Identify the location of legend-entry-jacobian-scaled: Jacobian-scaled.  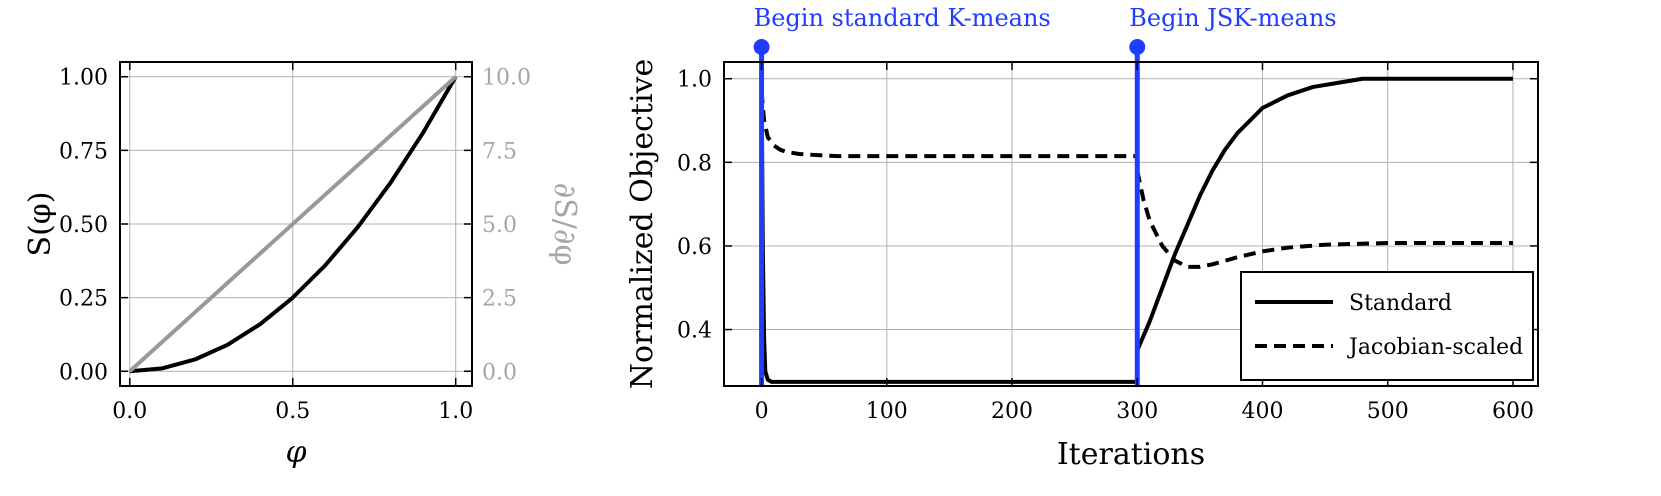
(1435, 347).